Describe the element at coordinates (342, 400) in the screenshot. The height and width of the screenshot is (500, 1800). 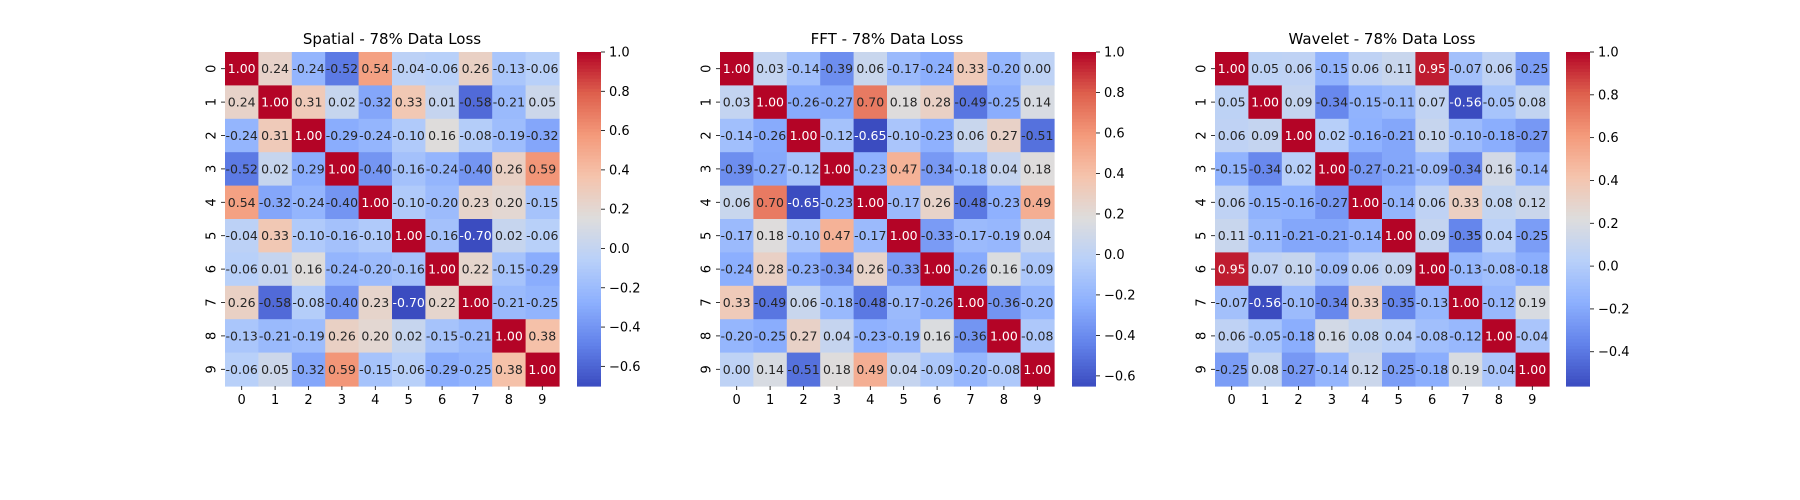
I see `x-tick-label: 3` at that location.